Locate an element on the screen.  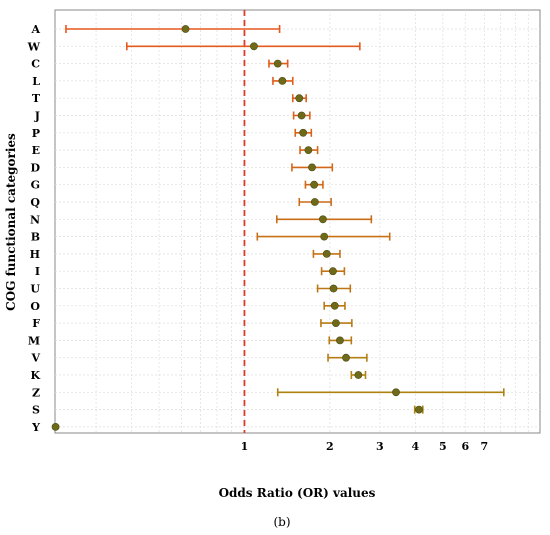
point-Y is located at coordinates (55, 426).